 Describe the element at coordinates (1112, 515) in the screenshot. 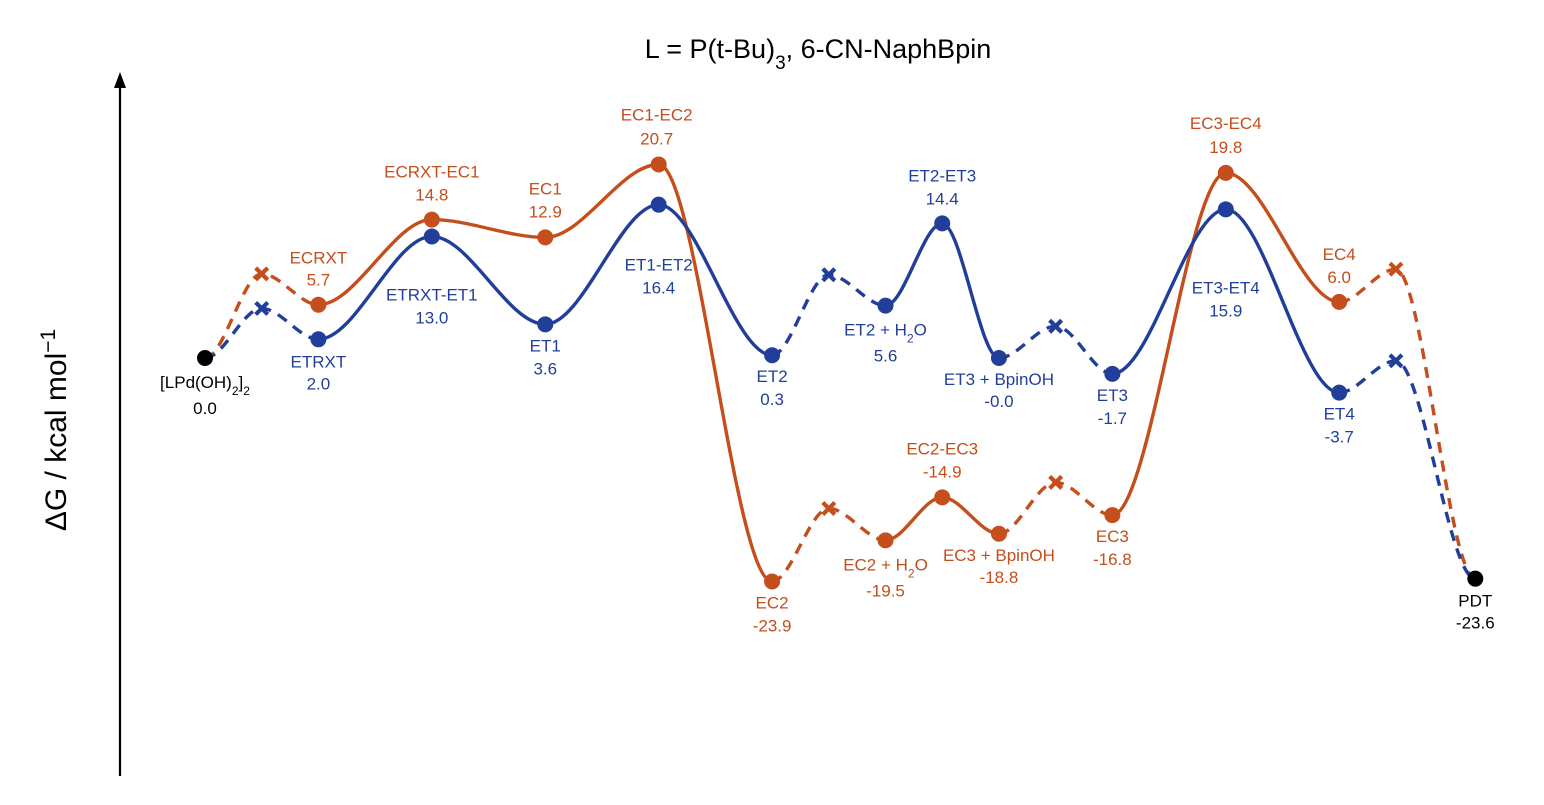

I see `ec-point-ec3` at that location.